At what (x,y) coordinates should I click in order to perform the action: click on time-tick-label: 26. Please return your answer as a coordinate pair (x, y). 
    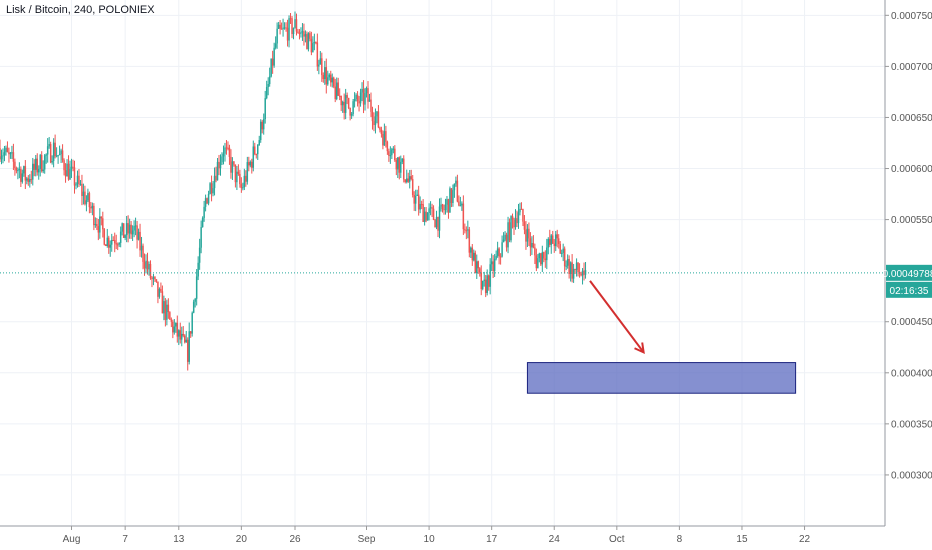
    Looking at the image, I should click on (295, 539).